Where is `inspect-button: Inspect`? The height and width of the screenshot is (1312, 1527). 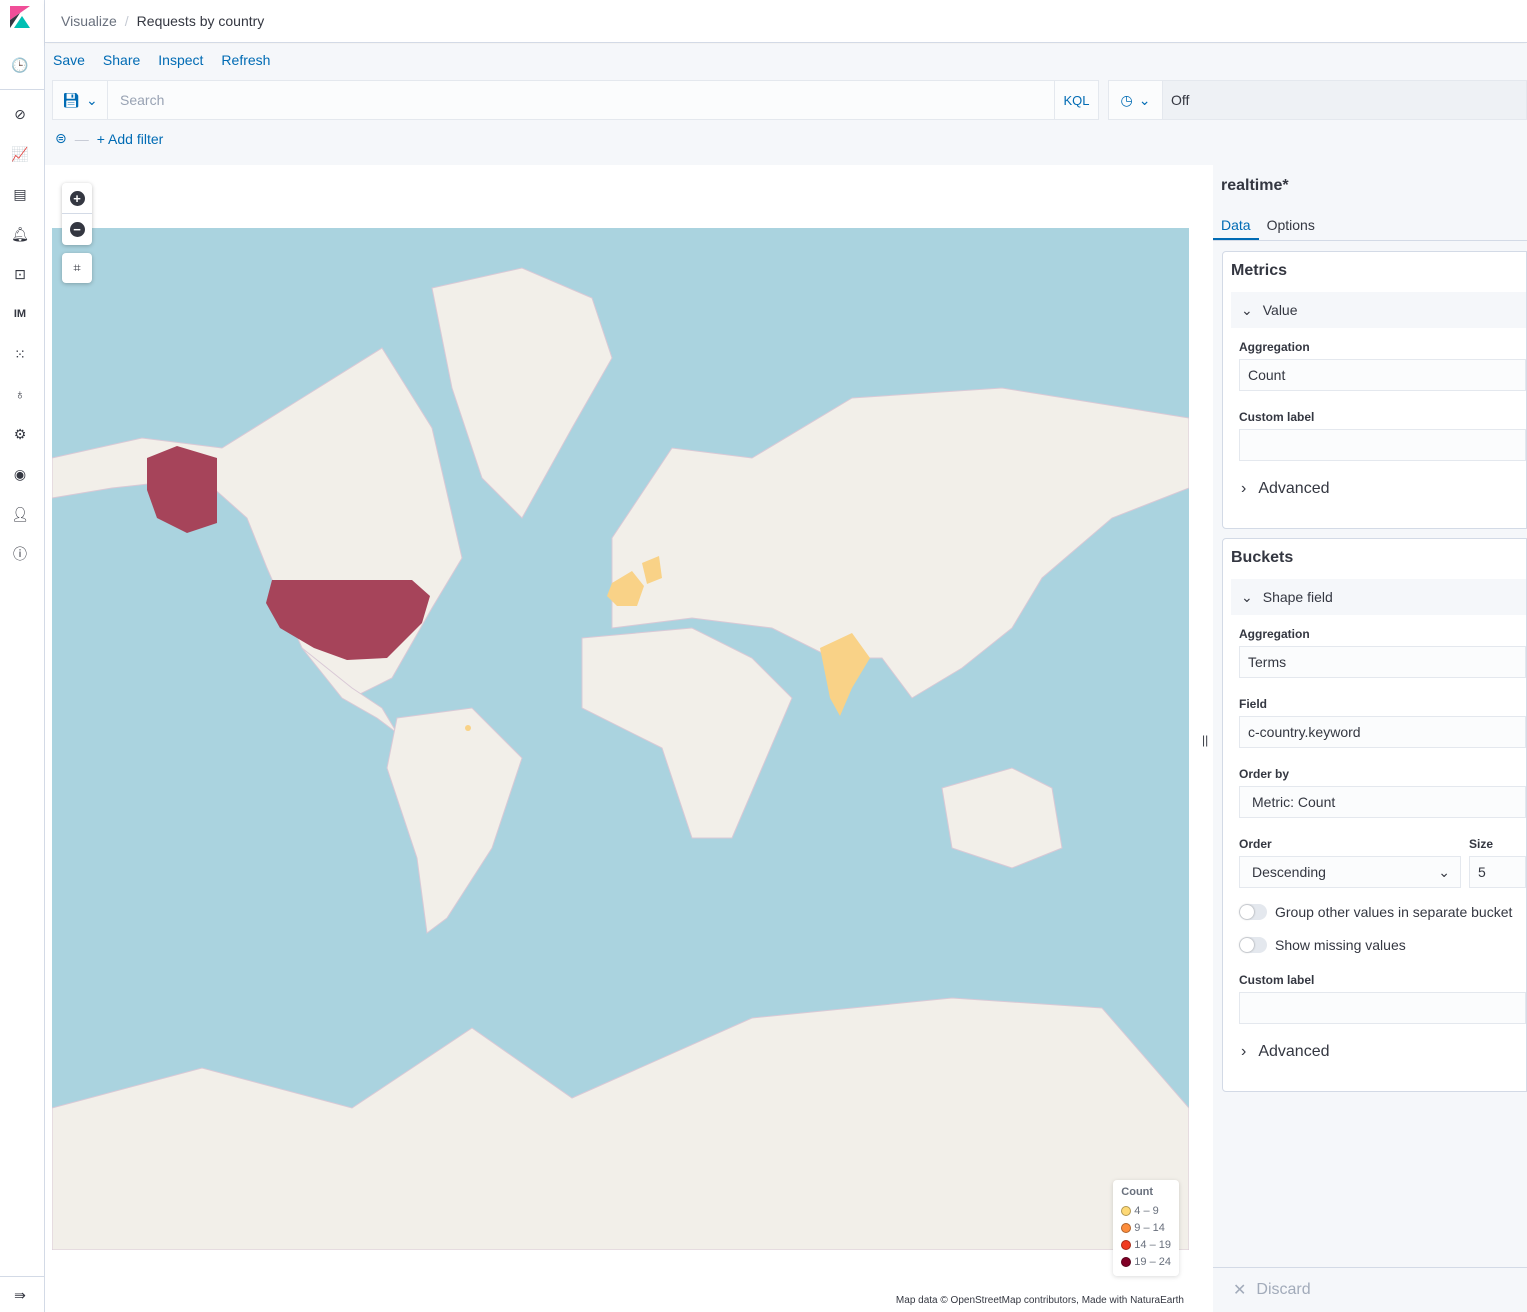
inspect-button: Inspect is located at coordinates (181, 60).